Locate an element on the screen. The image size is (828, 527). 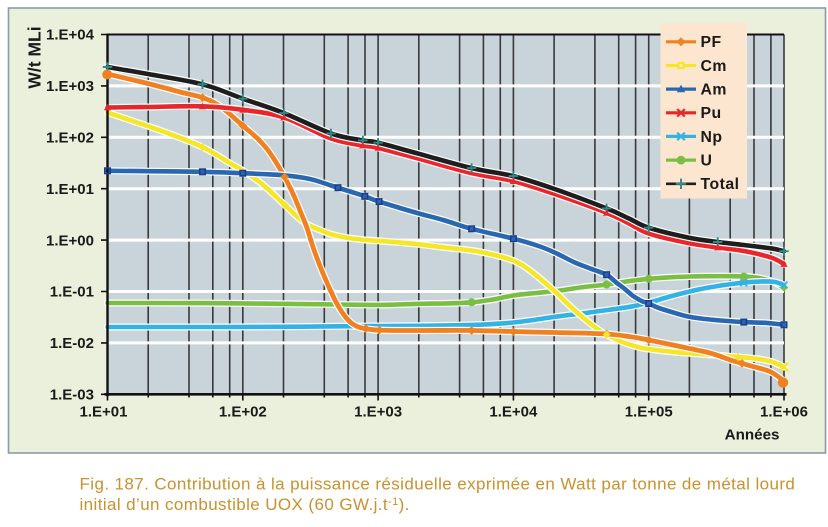
svg-text: 1.E+06 is located at coordinates (784, 412).